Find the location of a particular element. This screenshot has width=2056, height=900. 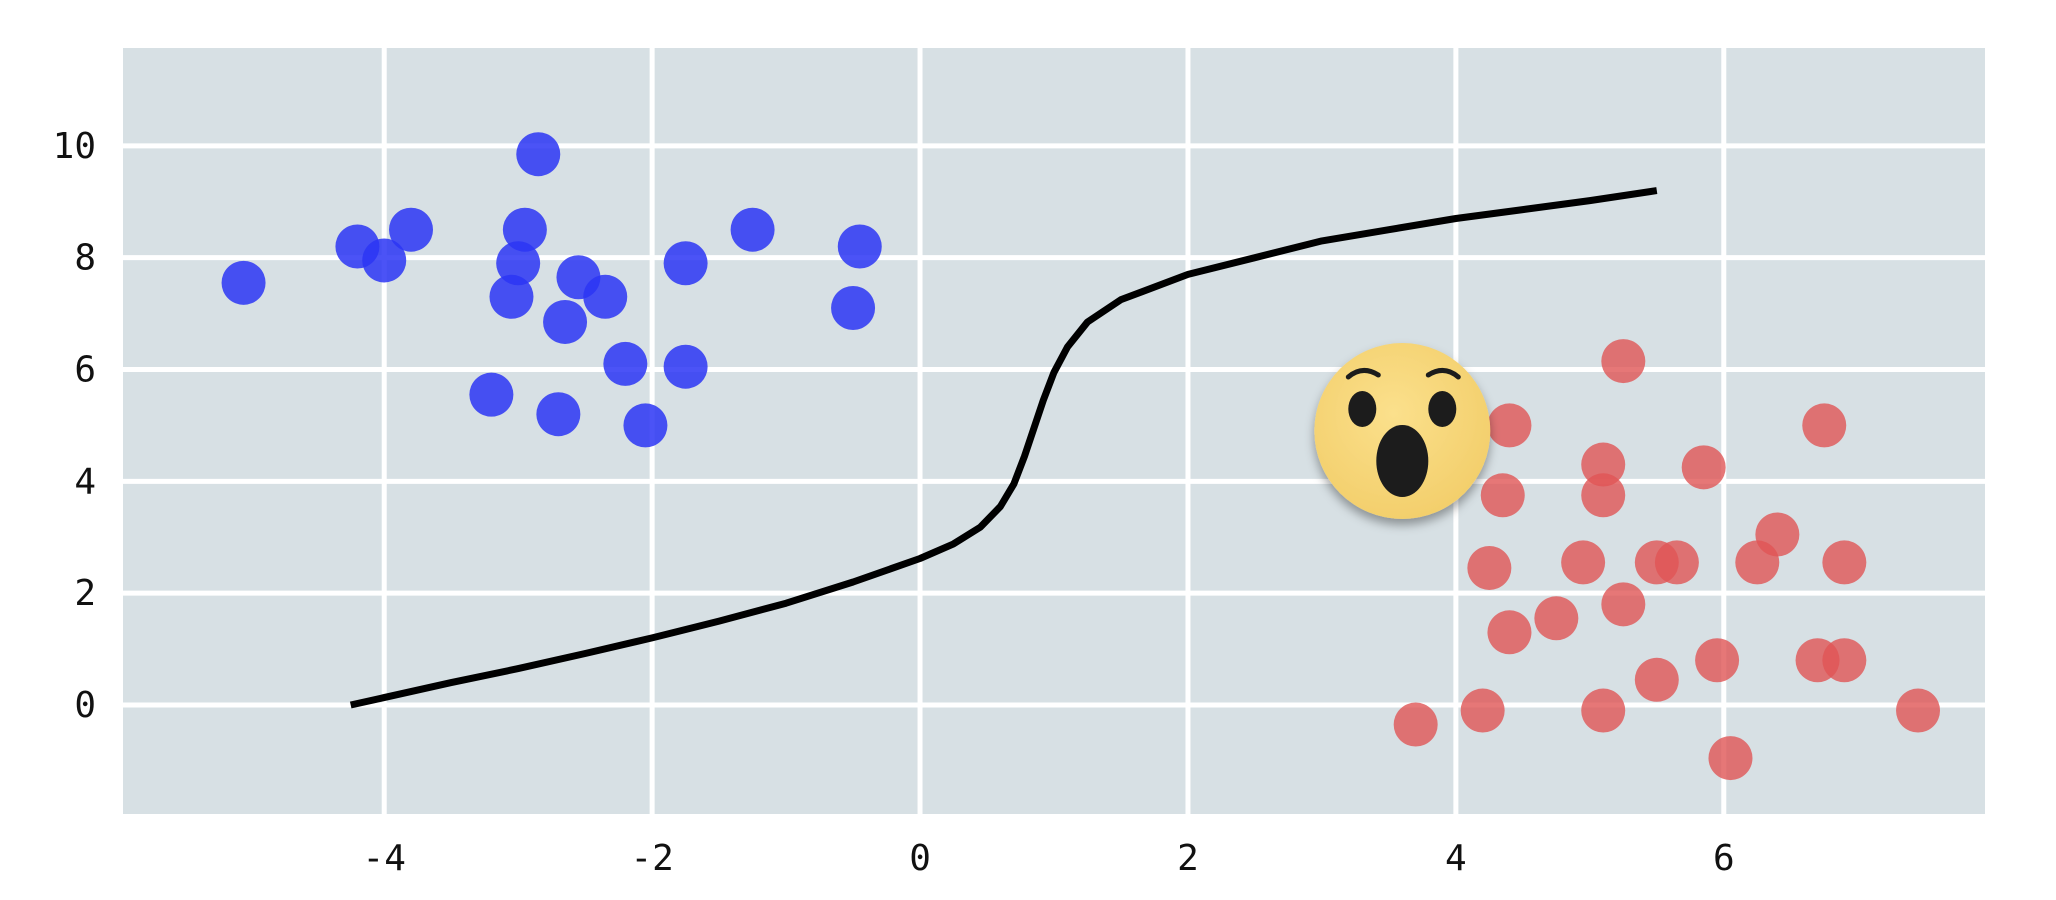

x-tick-label: 0 is located at coordinates (920, 858).